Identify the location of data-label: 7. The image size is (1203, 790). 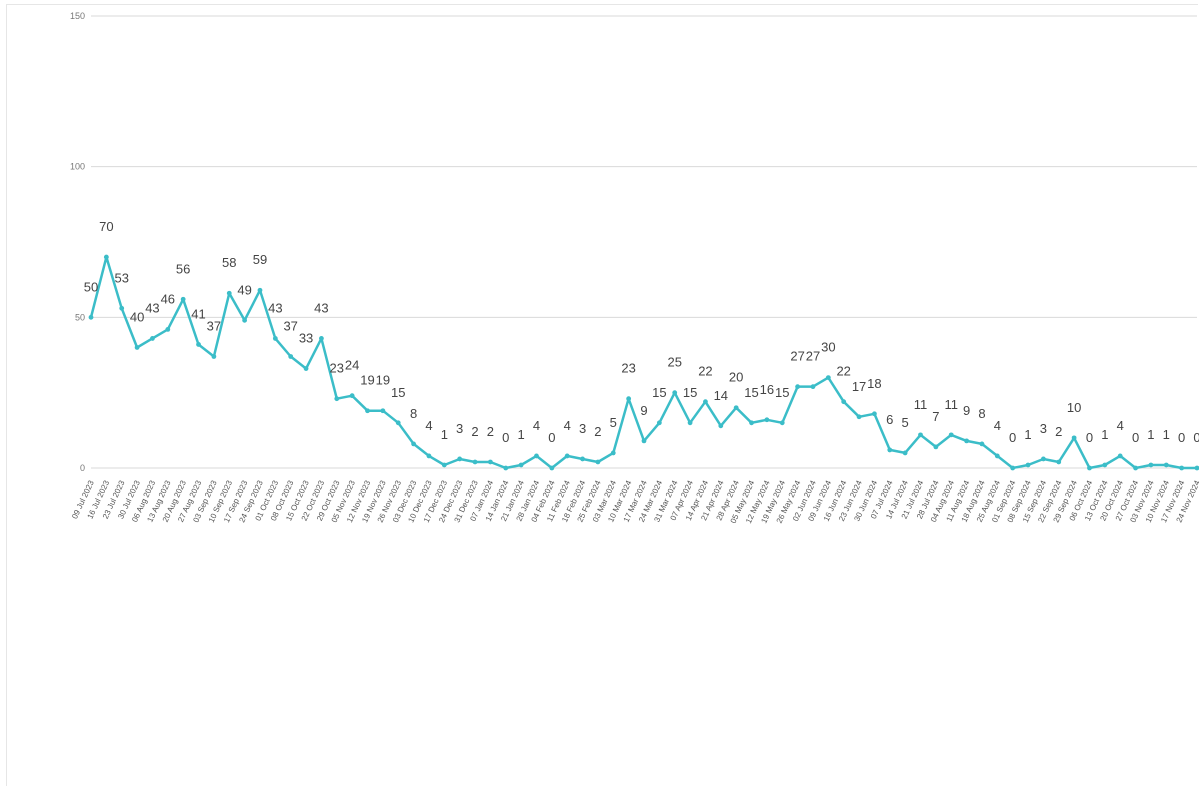
(935, 416).